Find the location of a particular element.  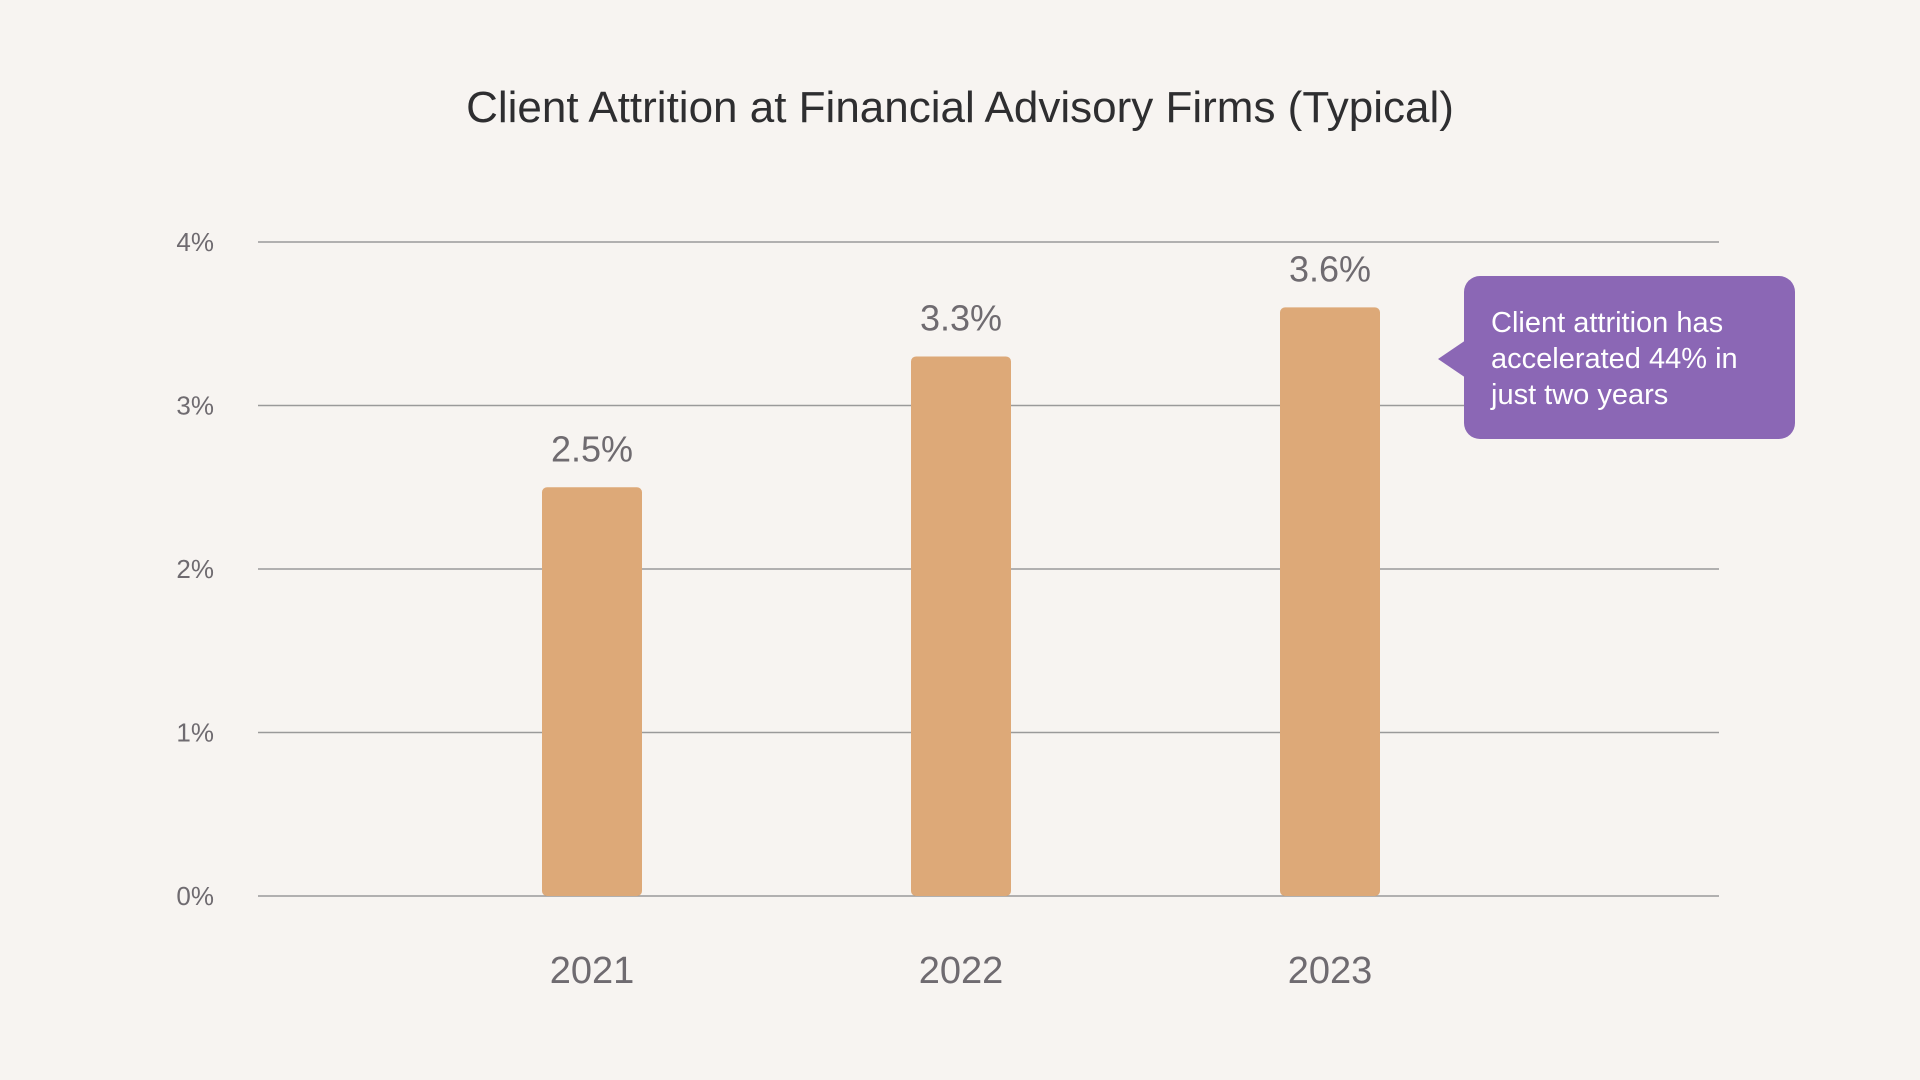

y-axis-tick-labels: 0% 1% 2% 3% 4% is located at coordinates (195, 569).